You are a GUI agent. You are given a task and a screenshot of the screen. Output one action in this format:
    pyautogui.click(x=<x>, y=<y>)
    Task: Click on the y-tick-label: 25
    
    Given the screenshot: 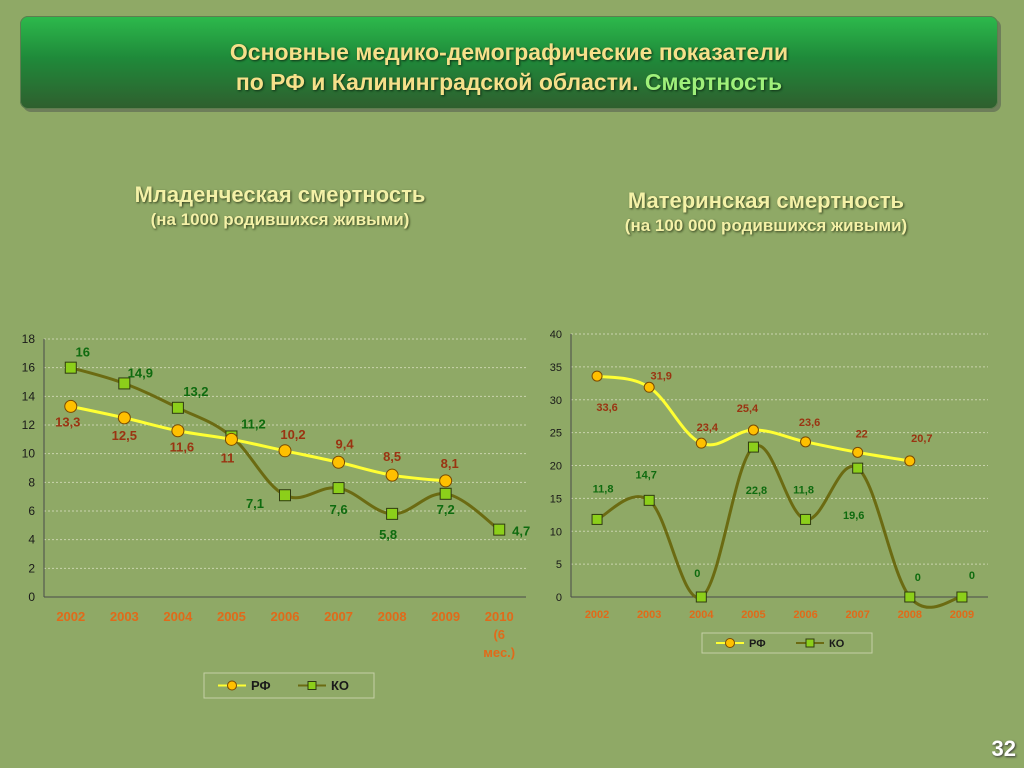 What is the action you would take?
    pyautogui.click(x=556, y=434)
    